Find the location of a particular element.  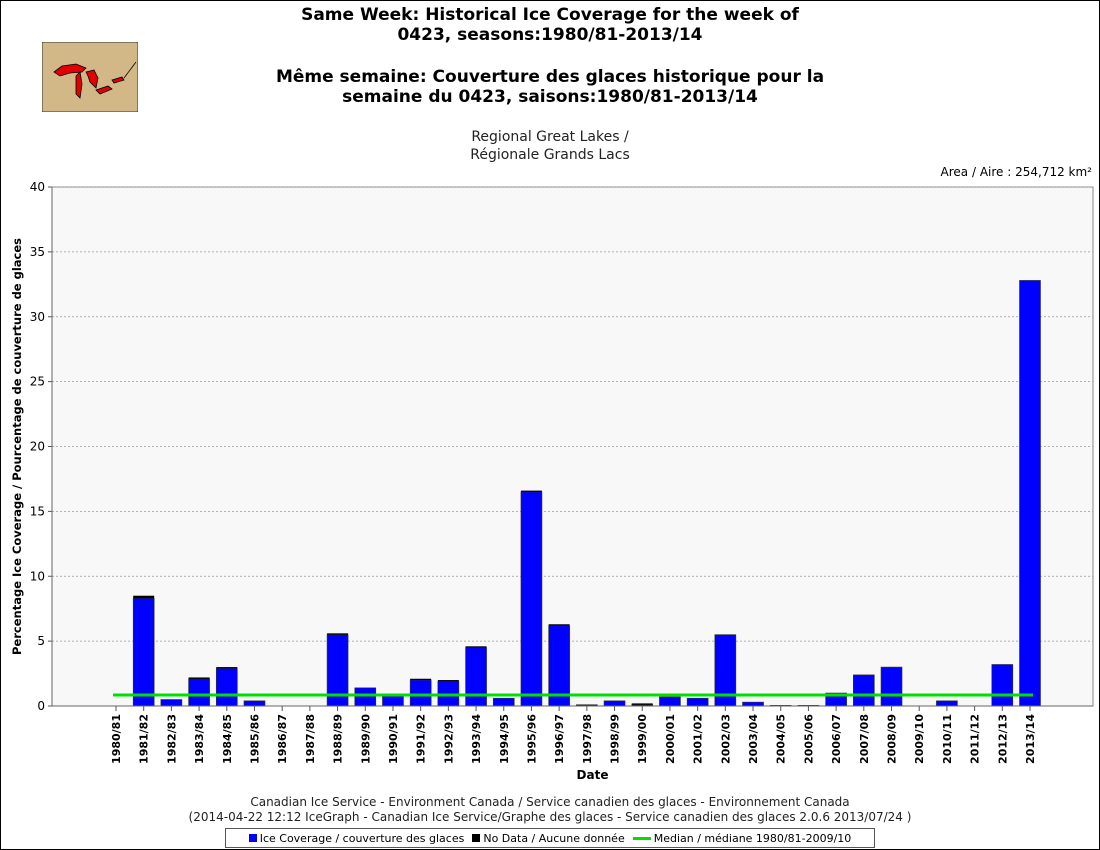

x-tick-label: 1998/99 is located at coordinates (615, 739).